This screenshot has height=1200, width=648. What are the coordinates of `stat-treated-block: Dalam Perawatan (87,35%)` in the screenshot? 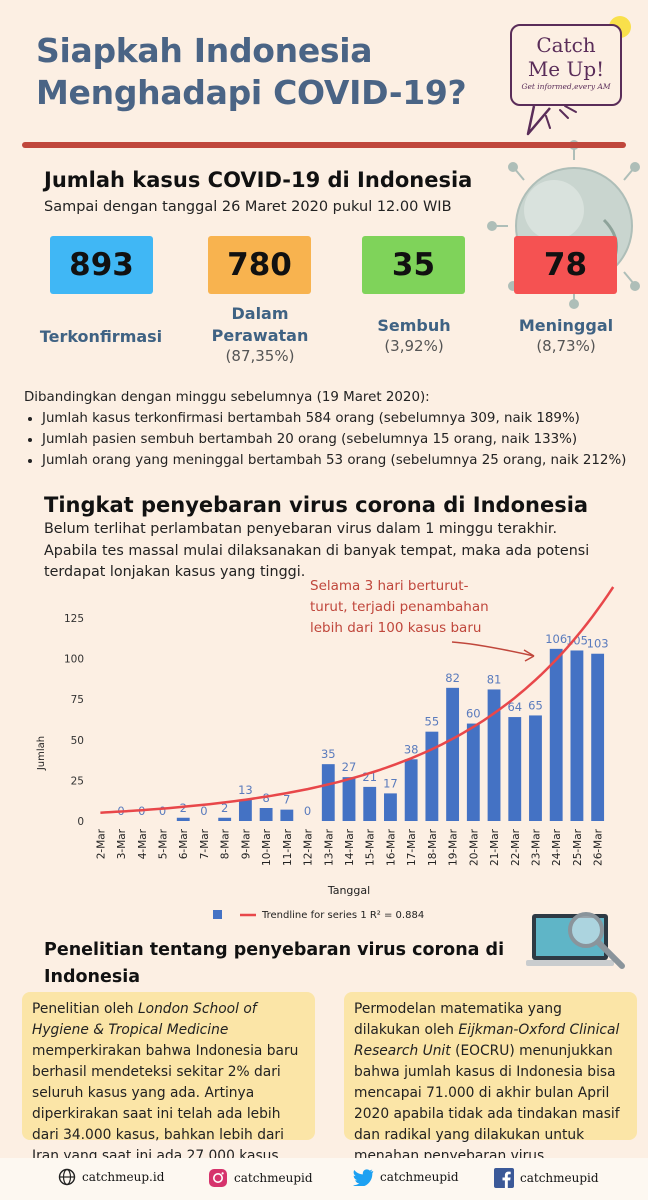 It's located at (260, 334).